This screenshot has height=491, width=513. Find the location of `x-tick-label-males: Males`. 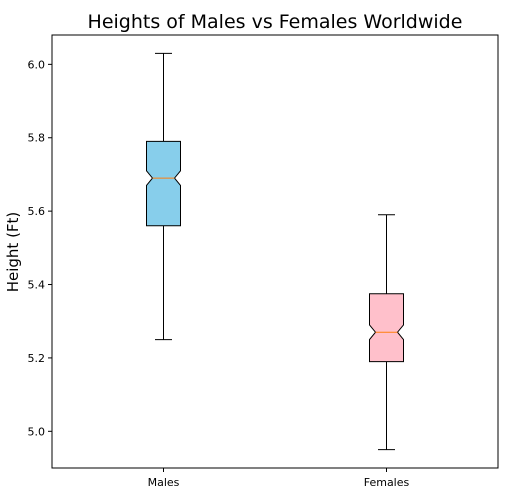

x-tick-label-males: Males is located at coordinates (164, 482).